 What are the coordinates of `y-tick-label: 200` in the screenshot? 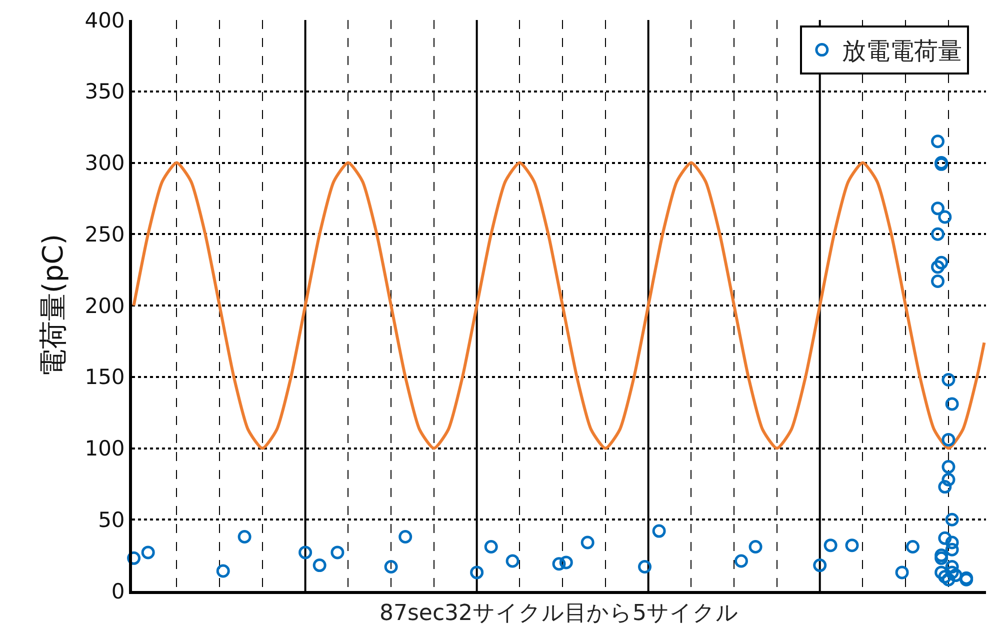 It's located at (104, 306).